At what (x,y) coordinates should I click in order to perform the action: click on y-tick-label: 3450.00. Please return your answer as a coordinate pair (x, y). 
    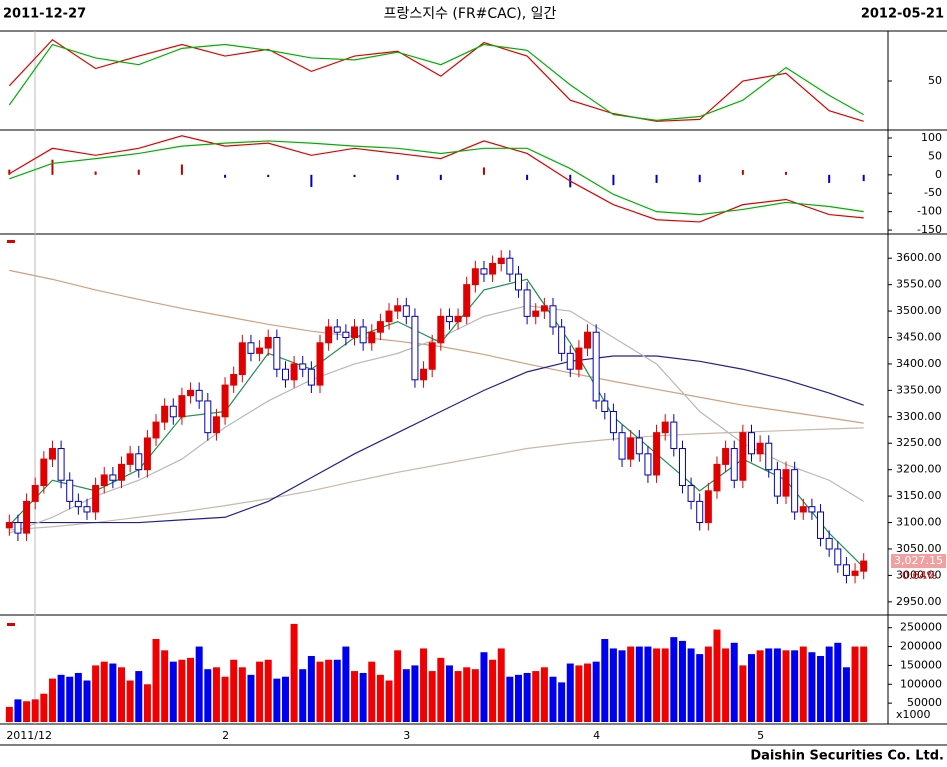
    Looking at the image, I should click on (919, 337).